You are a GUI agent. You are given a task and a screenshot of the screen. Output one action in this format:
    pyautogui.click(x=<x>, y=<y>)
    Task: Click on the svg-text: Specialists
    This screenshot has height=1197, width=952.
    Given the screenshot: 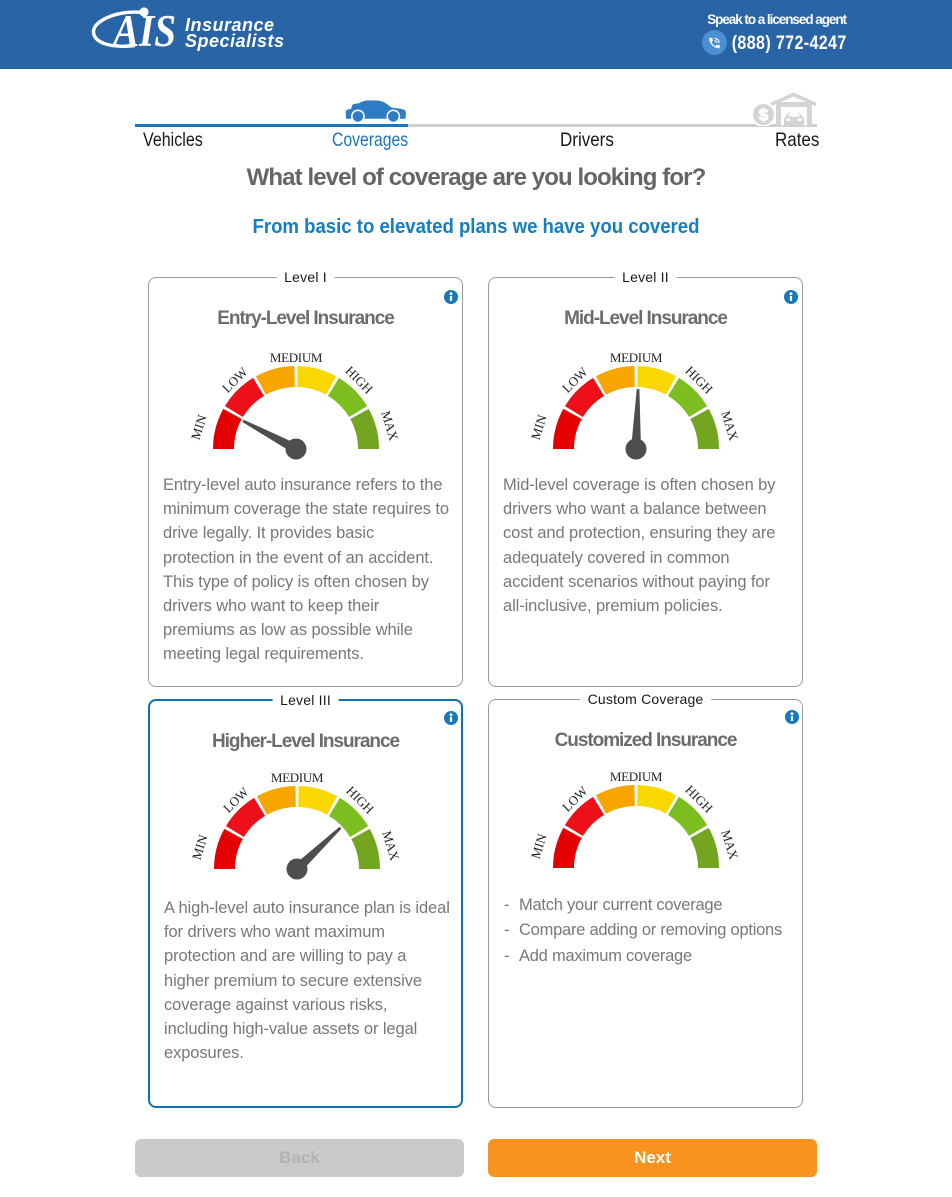 What is the action you would take?
    pyautogui.click(x=235, y=41)
    